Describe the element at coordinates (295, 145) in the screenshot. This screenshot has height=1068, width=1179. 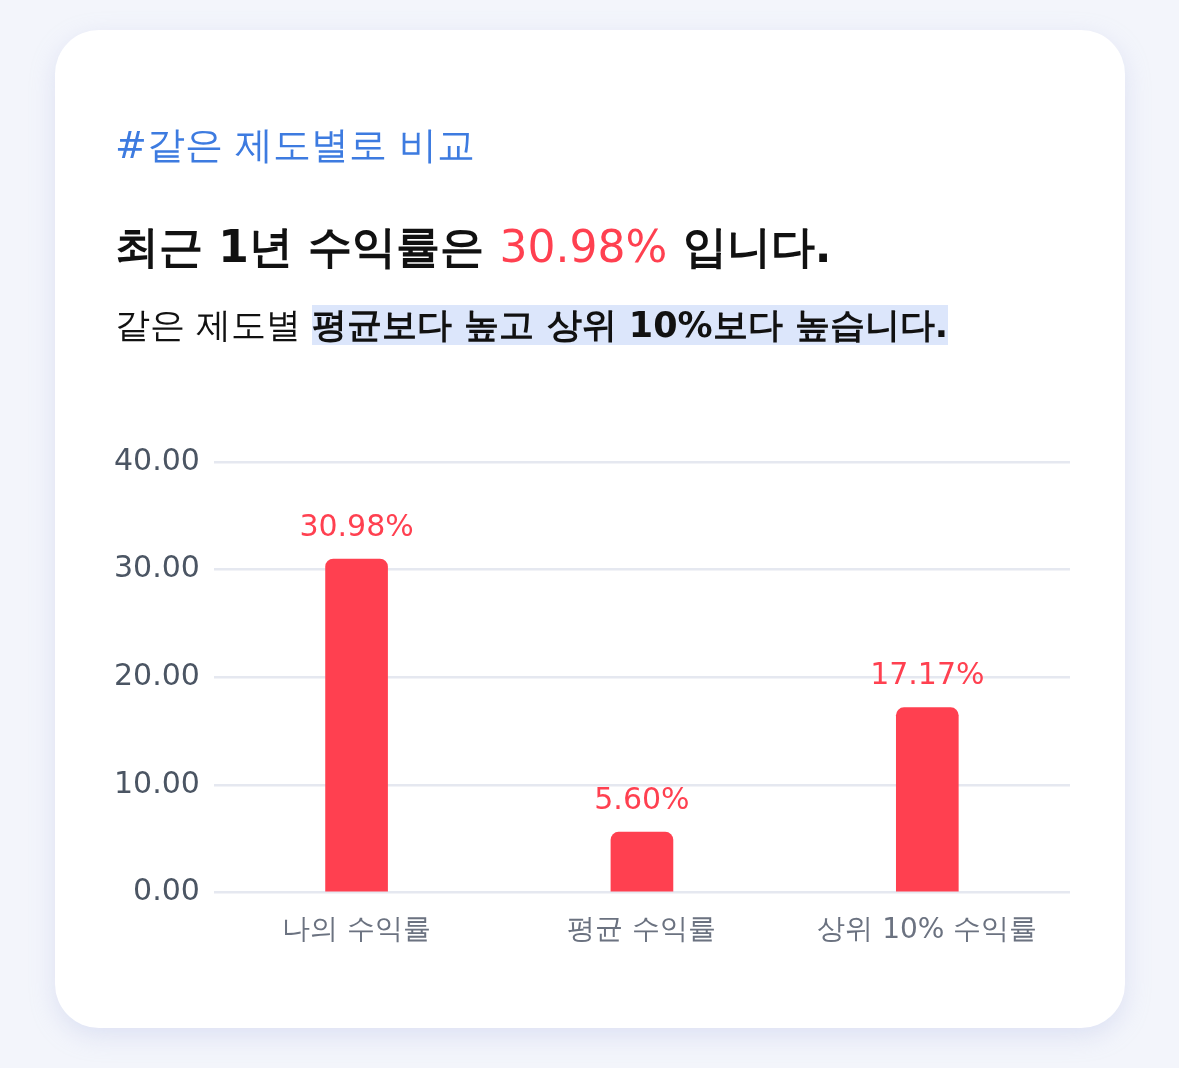
I see `text: #같은 제도별로 비교` at that location.